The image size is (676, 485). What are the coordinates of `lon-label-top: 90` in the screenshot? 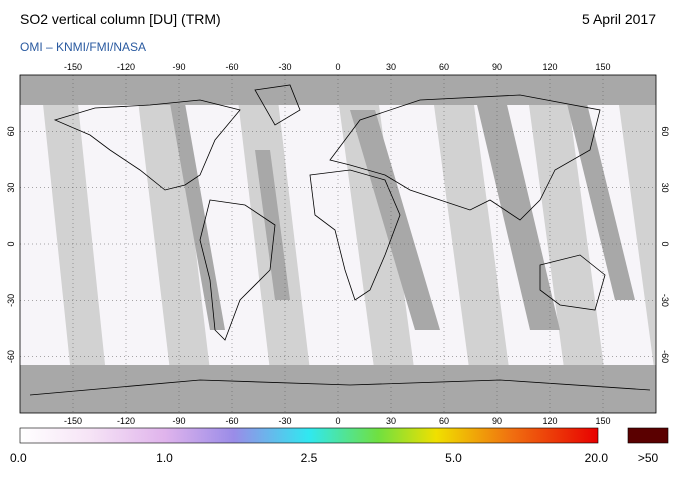 It's located at (497, 67).